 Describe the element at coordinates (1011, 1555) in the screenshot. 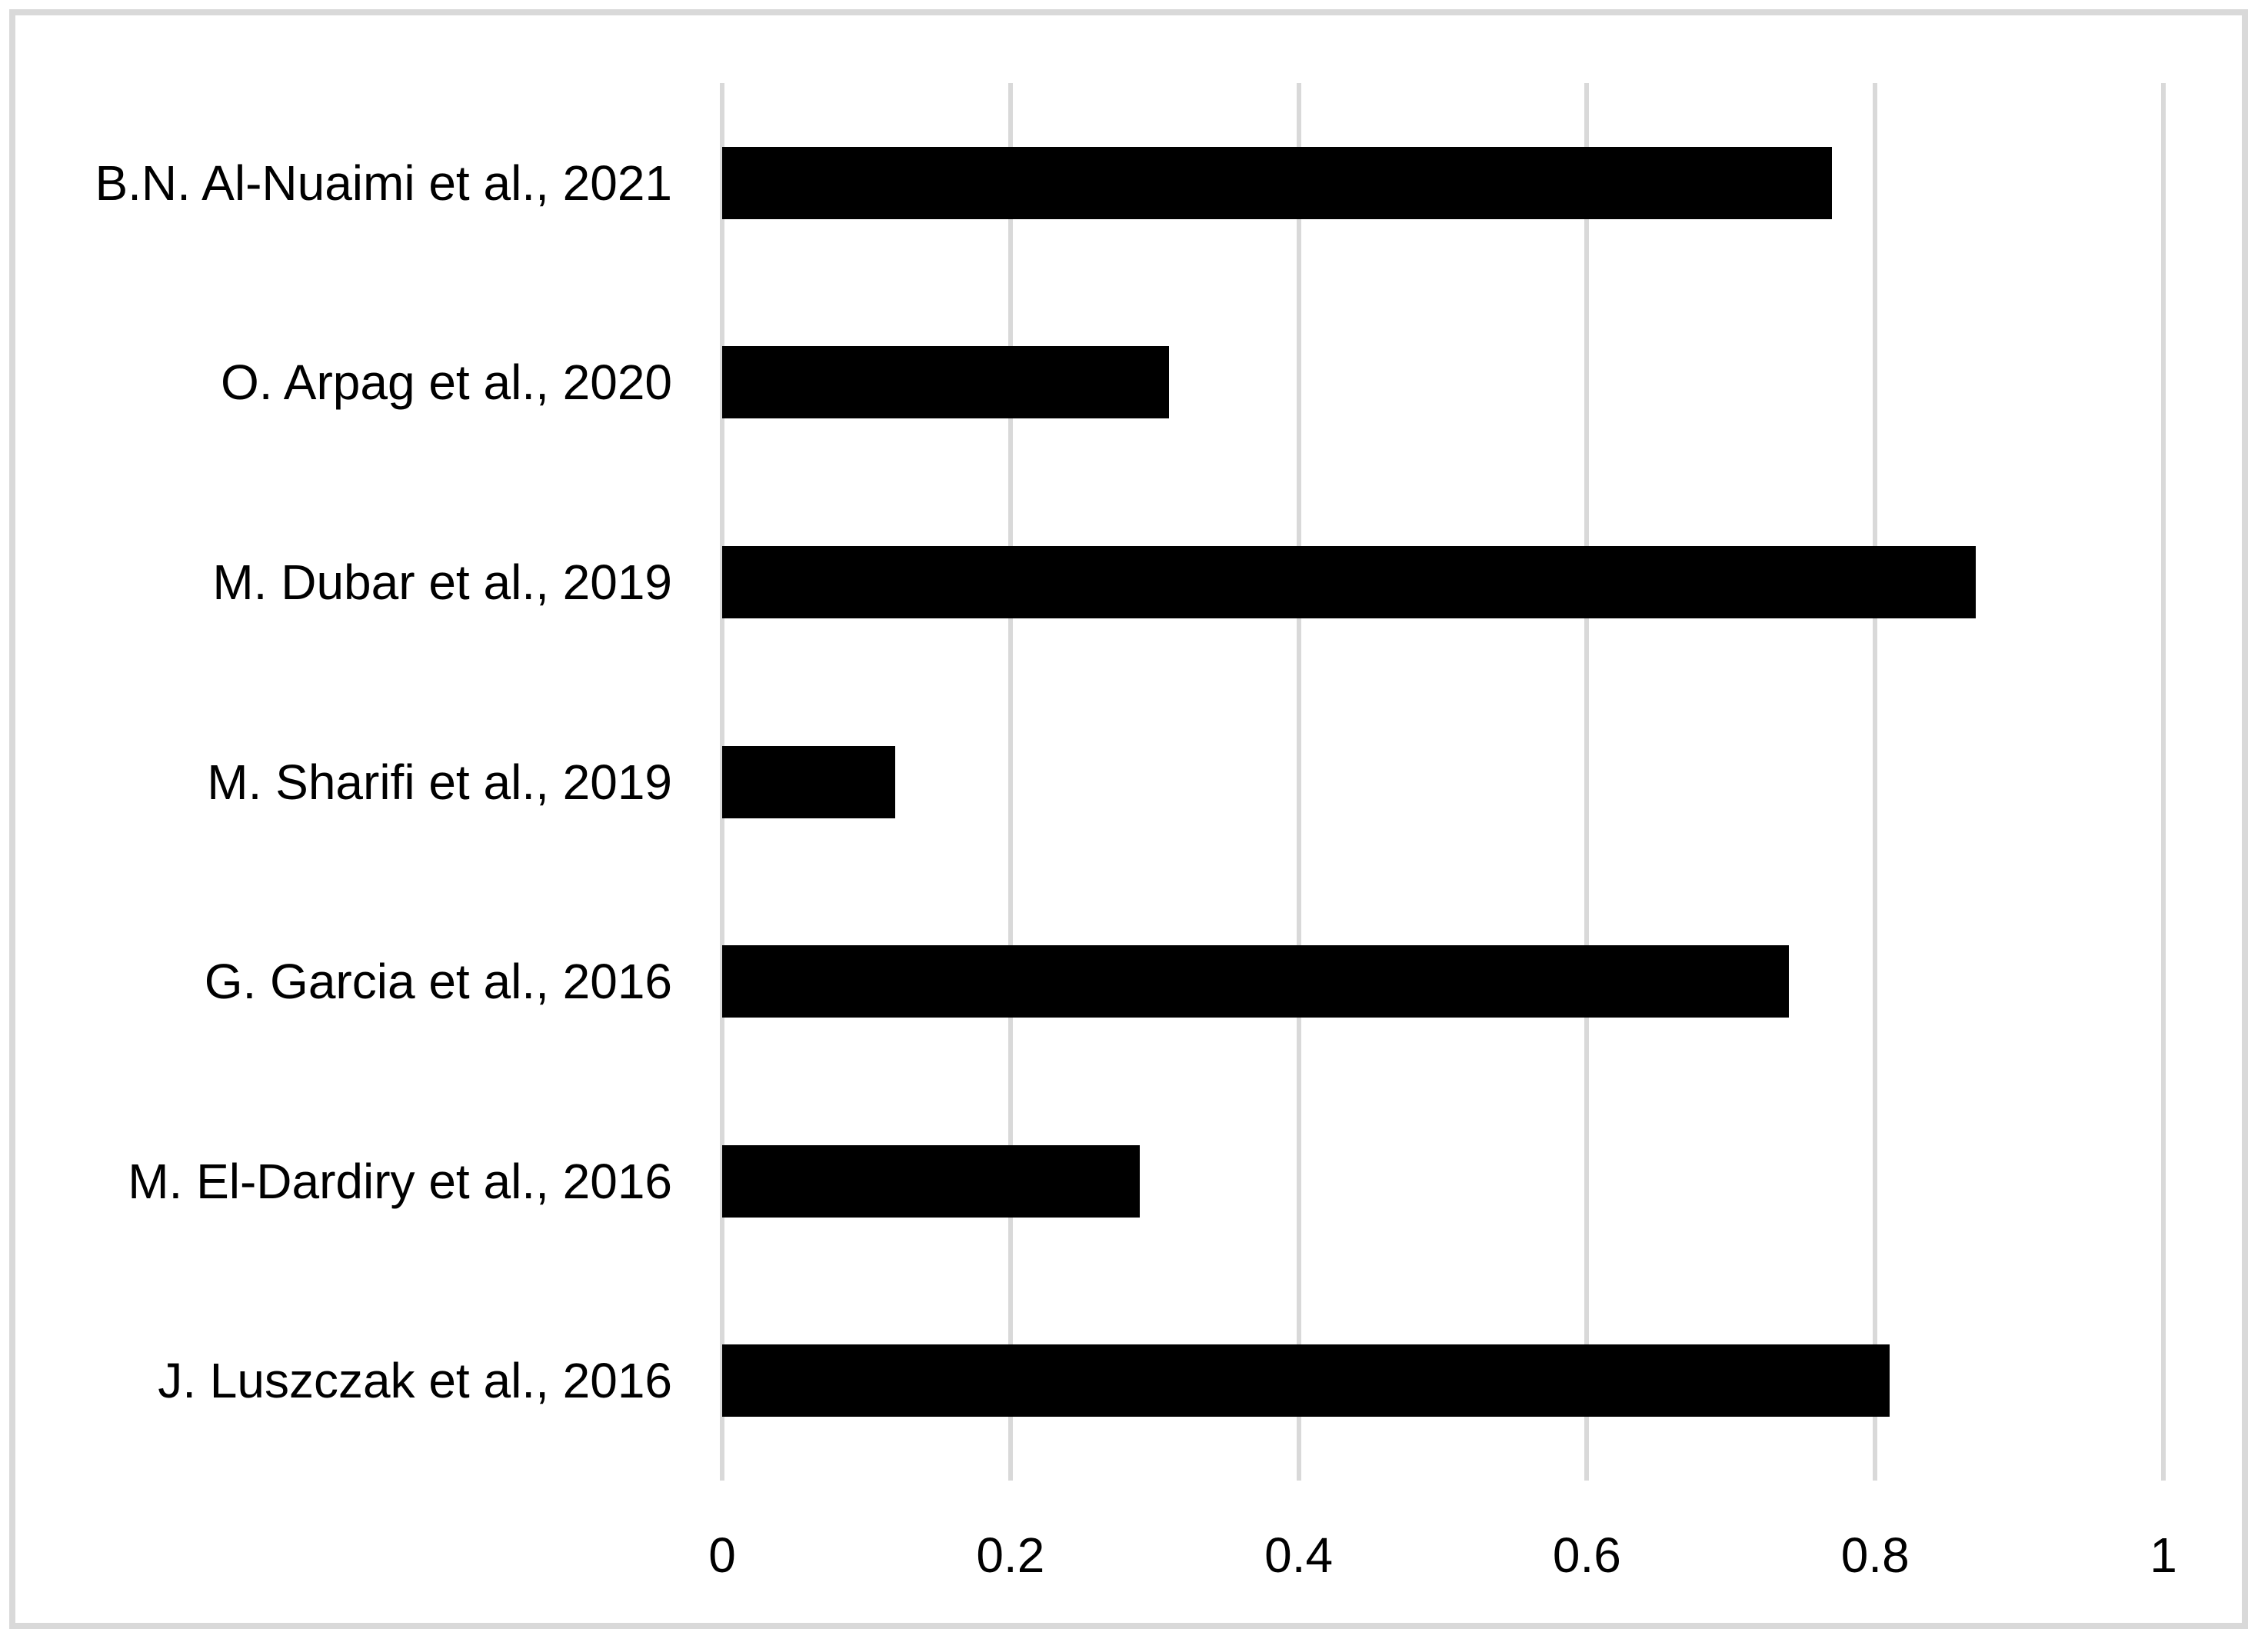

I see `x-tick-label: 0.2` at that location.